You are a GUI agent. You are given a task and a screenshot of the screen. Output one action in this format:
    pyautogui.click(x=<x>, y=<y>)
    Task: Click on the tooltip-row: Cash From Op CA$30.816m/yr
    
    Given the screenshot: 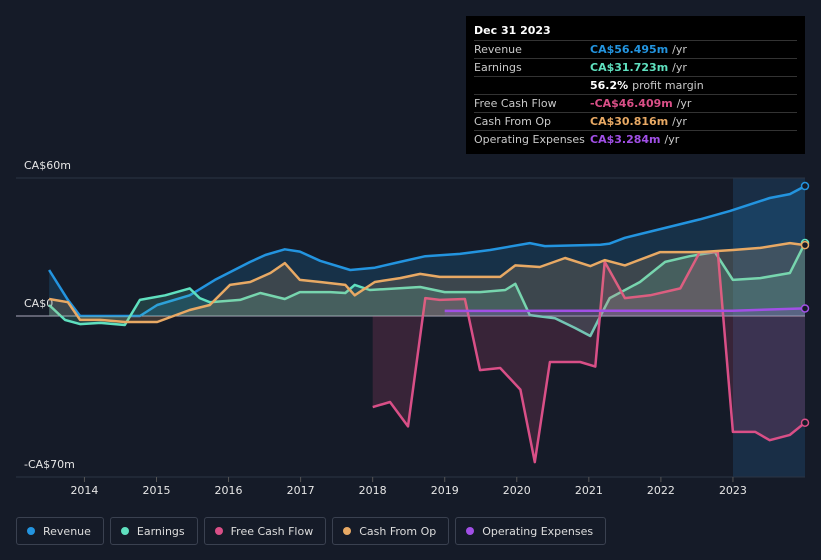 What is the action you would take?
    pyautogui.click(x=635, y=122)
    